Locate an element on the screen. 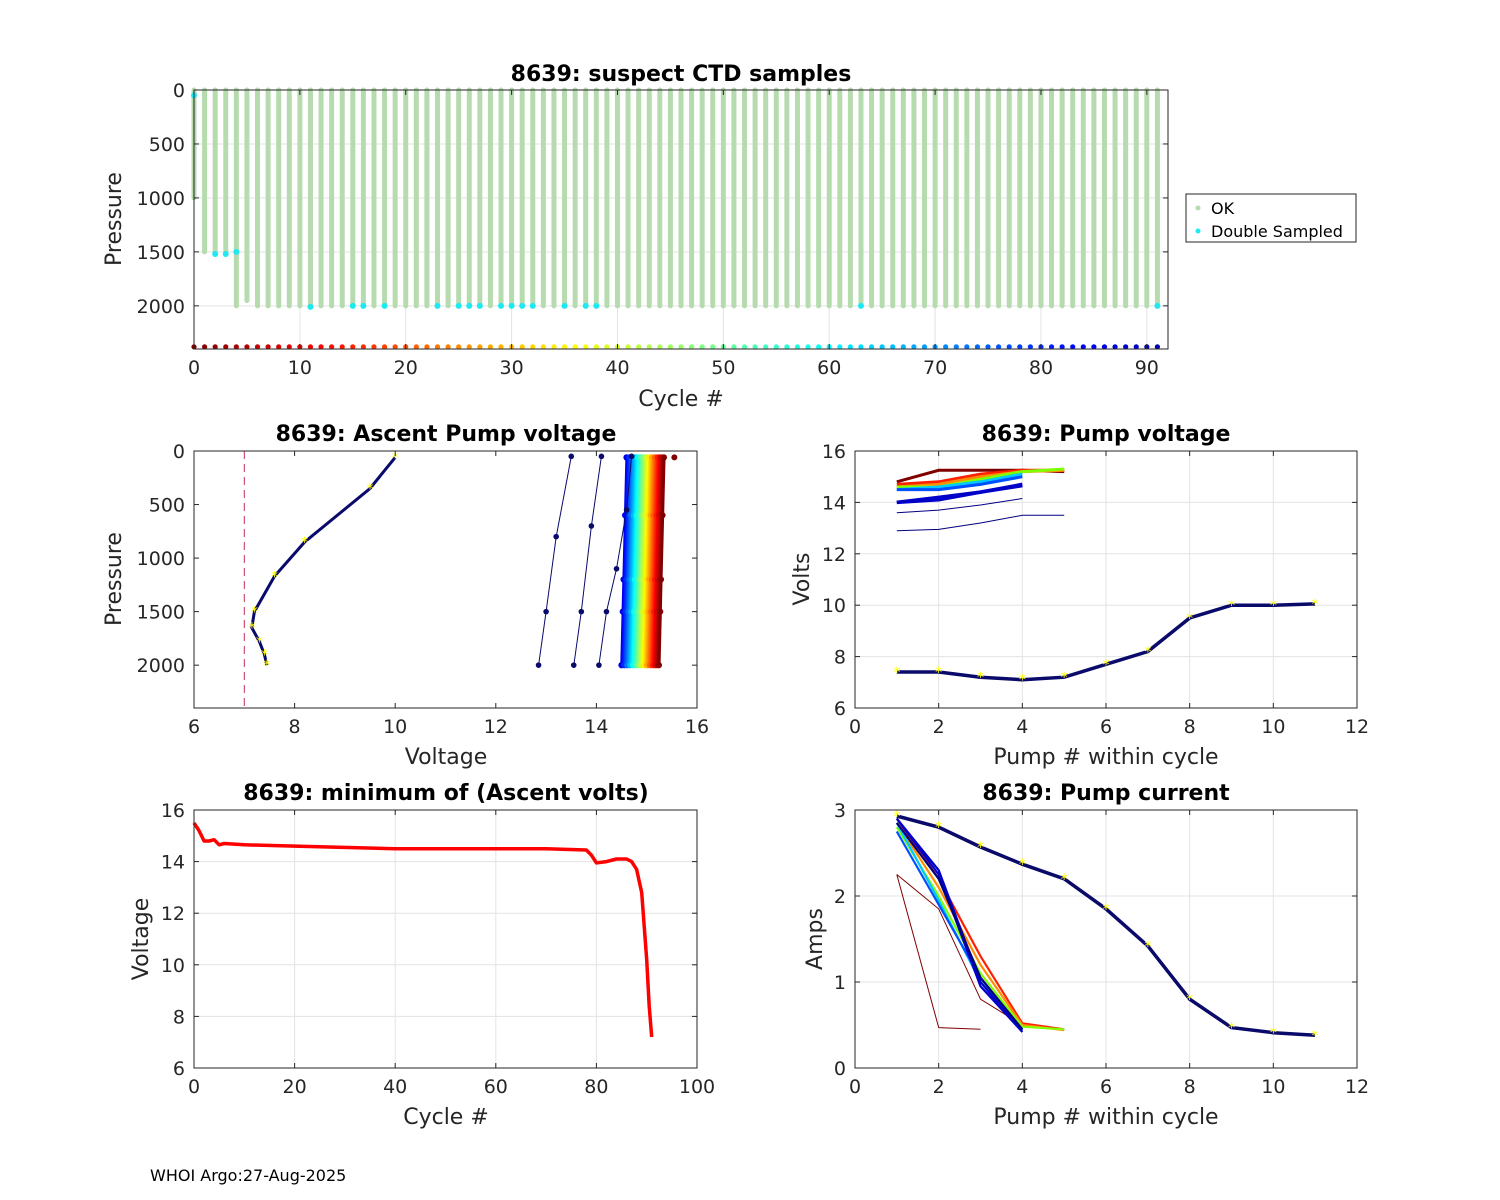 The height and width of the screenshot is (1200, 1500). ascent-ytick-label-0: 0 is located at coordinates (179, 452).